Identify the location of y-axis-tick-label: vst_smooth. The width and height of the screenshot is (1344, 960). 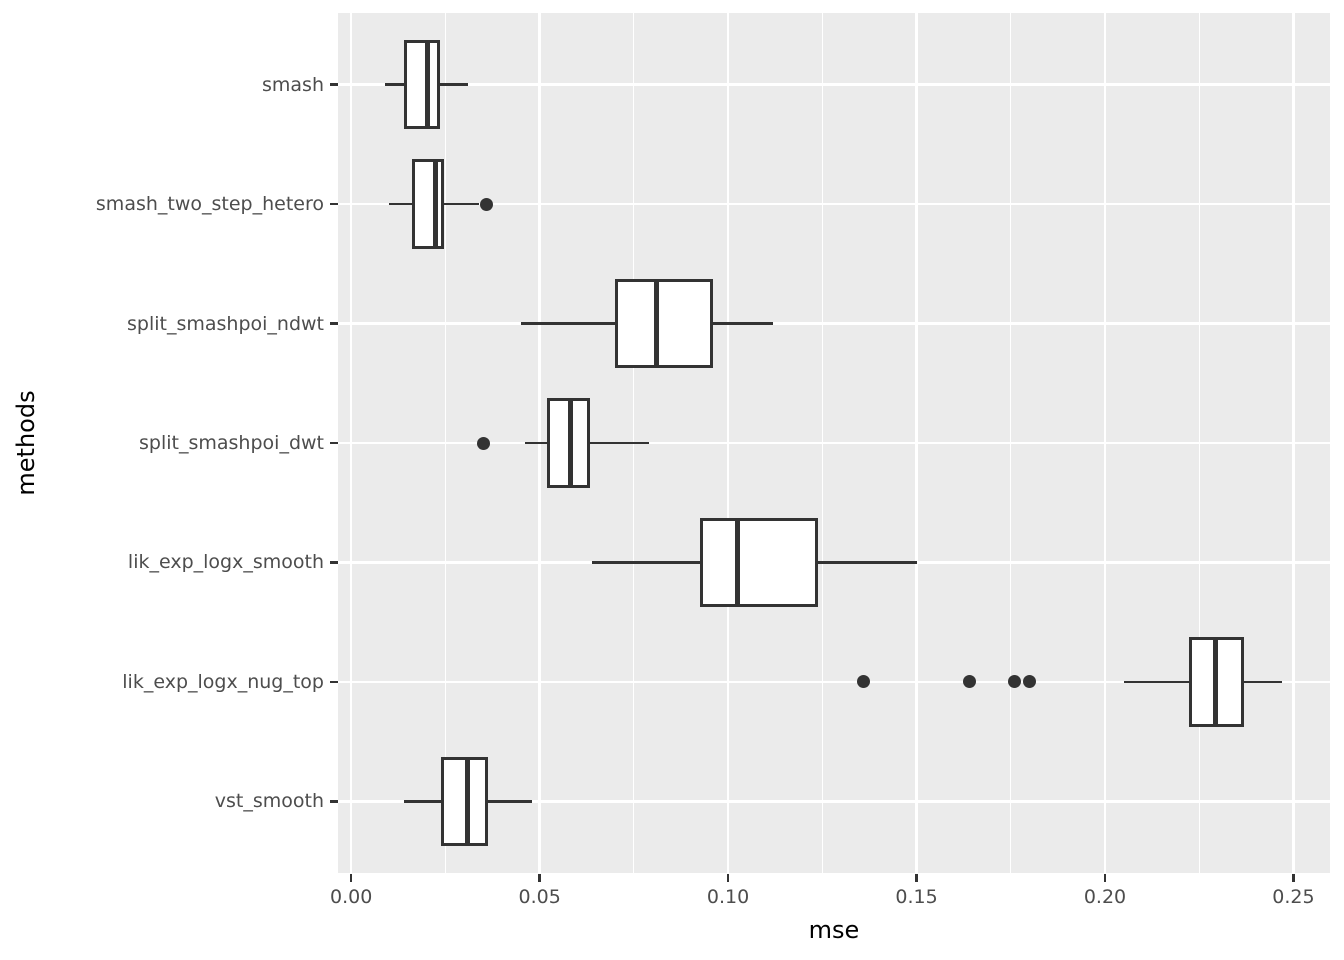
(269, 801).